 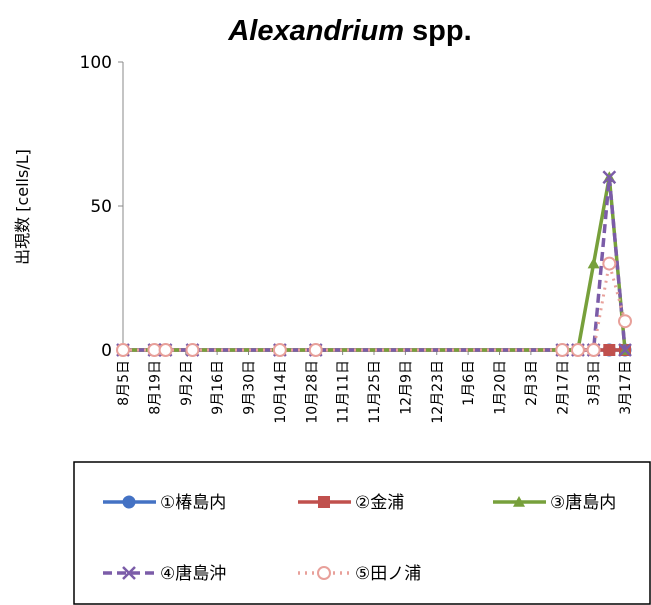 What do you see at coordinates (101, 207) in the screenshot?
I see `y-tick-label: 50` at bounding box center [101, 207].